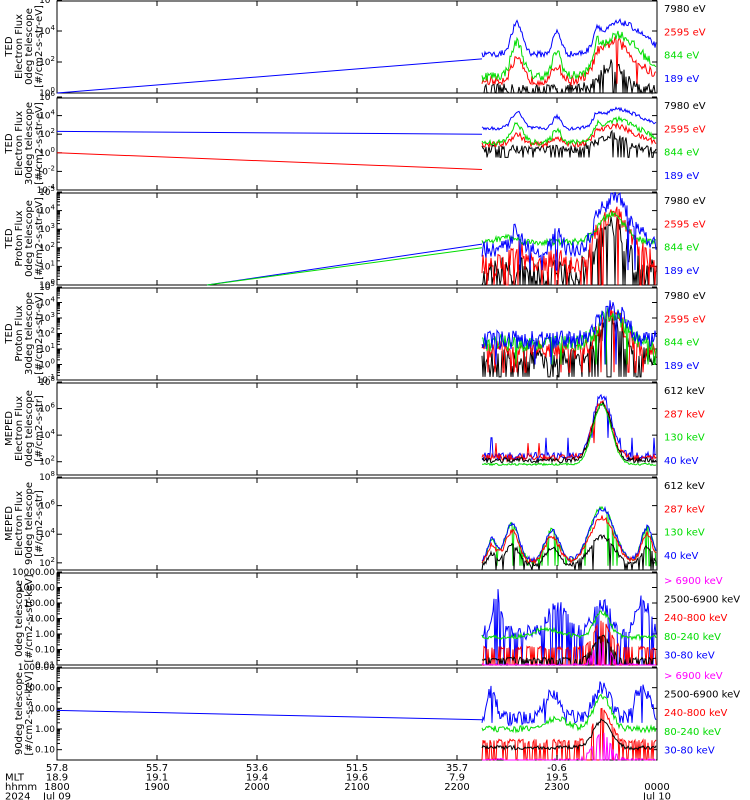 Image resolution: width=750 pixels, height=800 pixels. Describe the element at coordinates (9, 523) in the screenshot. I see `y-axis-label: MEPED` at that location.